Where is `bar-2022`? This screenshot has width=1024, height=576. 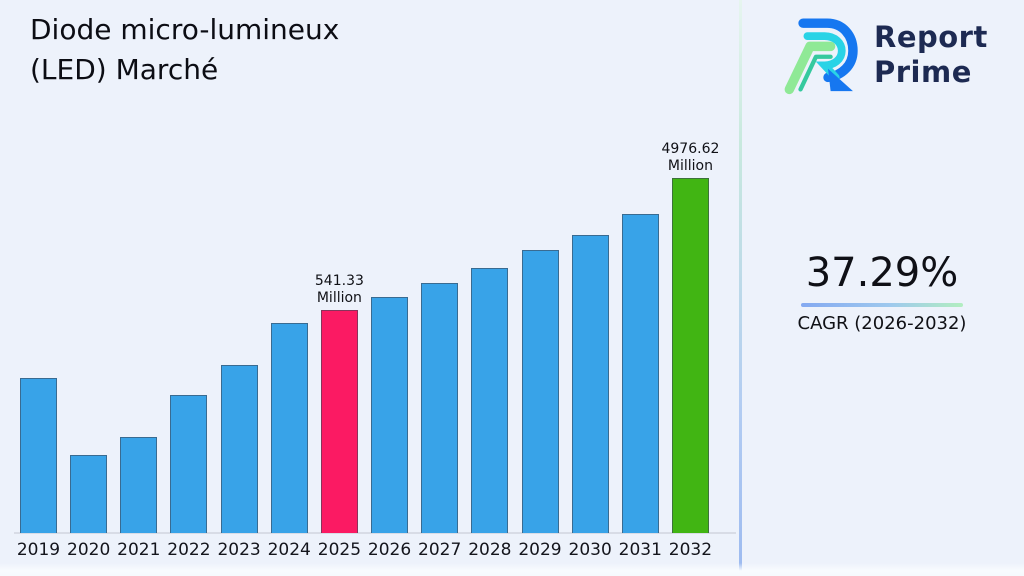
bar-2022 is located at coordinates (189, 464).